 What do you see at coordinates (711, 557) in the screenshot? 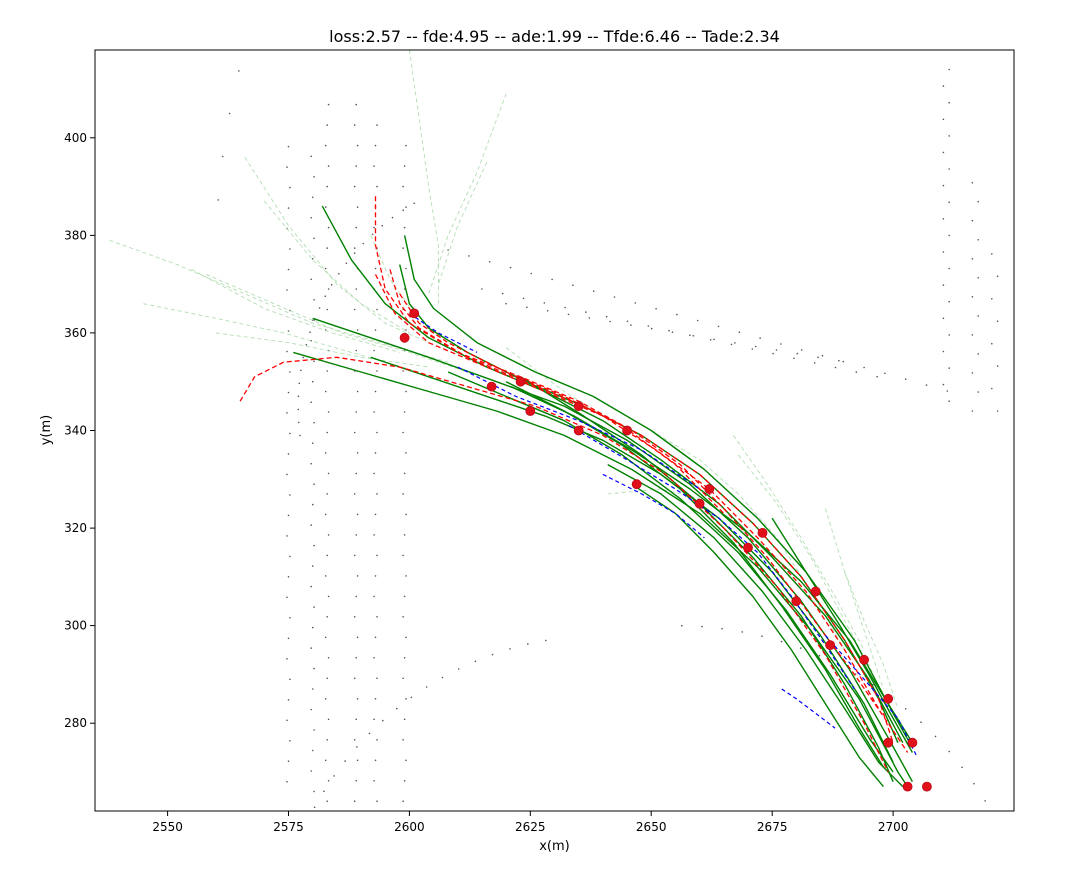
I see `alternative-track` at bounding box center [711, 557].